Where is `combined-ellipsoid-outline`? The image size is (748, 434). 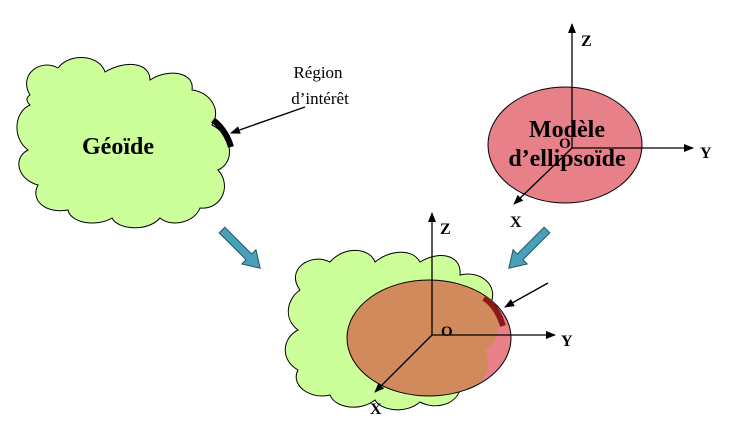 combined-ellipsoid-outline is located at coordinates (429, 338).